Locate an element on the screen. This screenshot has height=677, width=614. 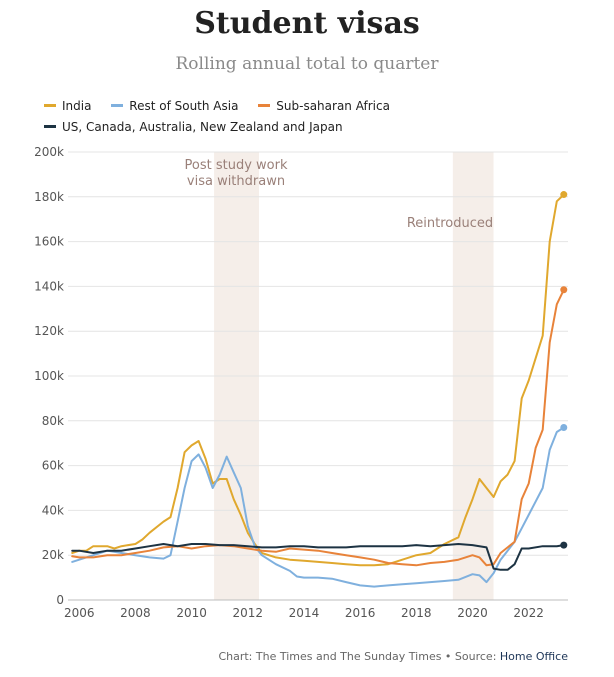
series-end-marker-us-canada-australia-new-zealand-and-japan is located at coordinates (564, 545).